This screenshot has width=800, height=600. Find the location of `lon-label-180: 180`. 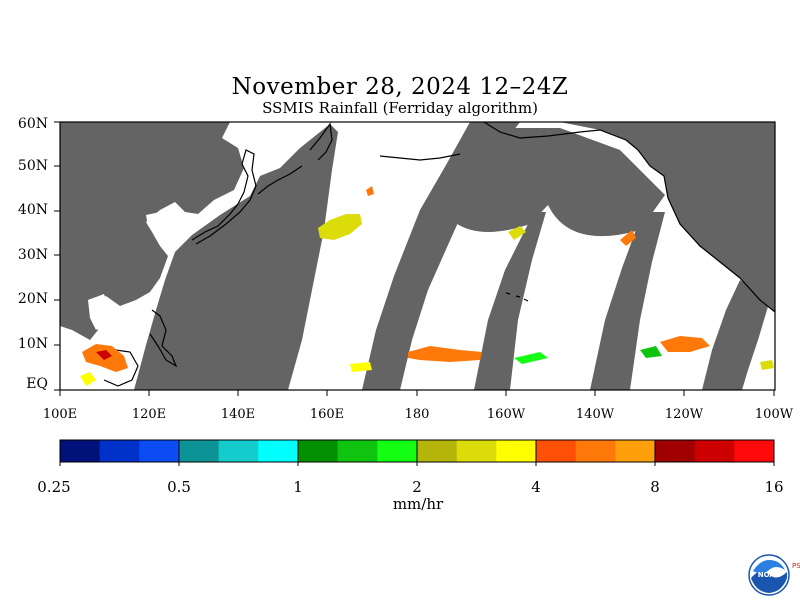

lon-label-180: 180 is located at coordinates (417, 414).